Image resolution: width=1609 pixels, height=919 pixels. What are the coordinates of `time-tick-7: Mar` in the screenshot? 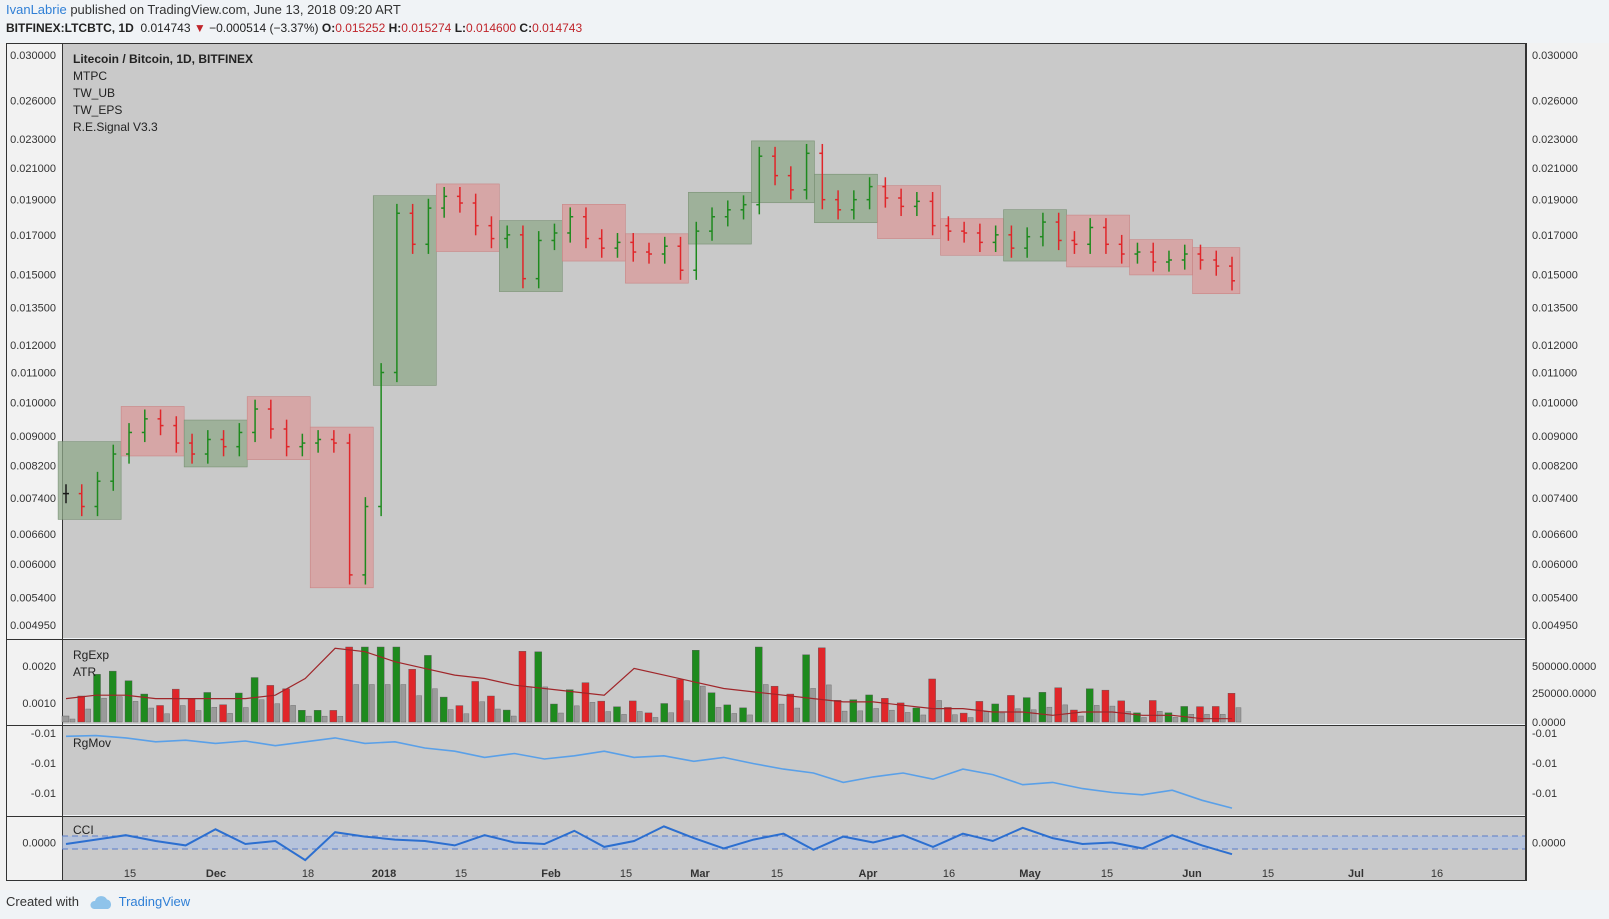 It's located at (700, 874).